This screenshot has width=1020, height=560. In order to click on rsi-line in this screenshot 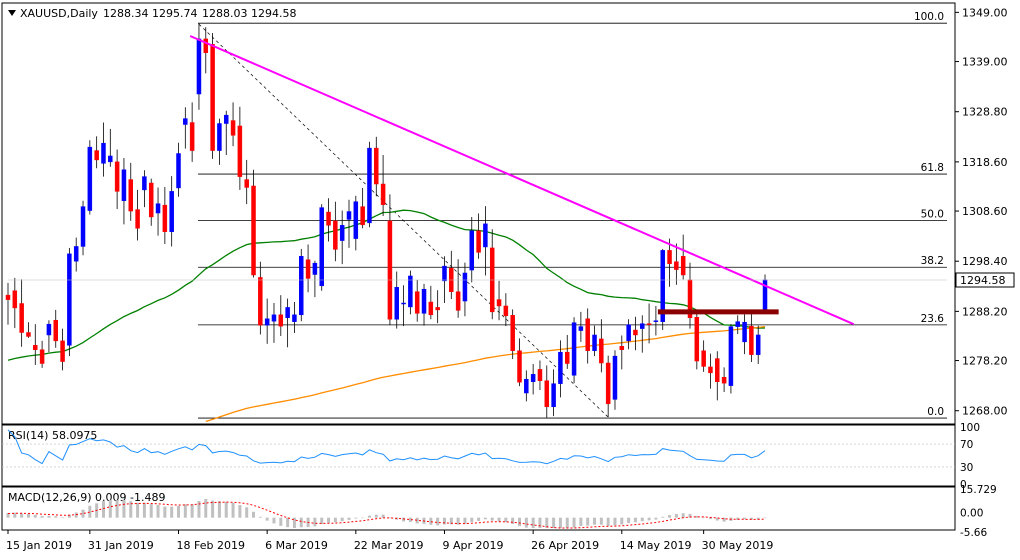, I will do `click(386, 447)`.